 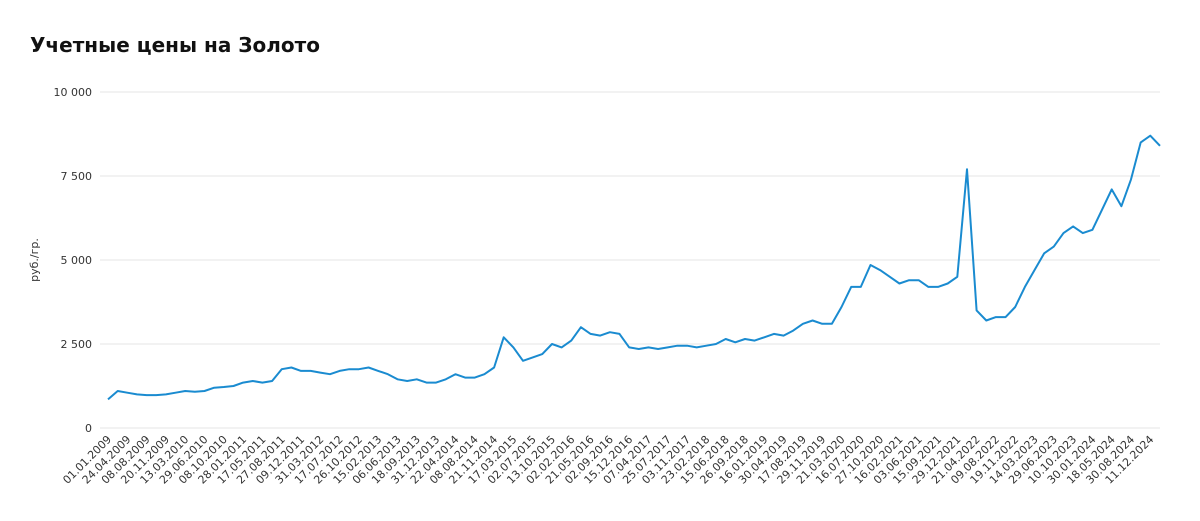 What do you see at coordinates (88, 428) in the screenshot?
I see `y-tick-label: 0` at bounding box center [88, 428].